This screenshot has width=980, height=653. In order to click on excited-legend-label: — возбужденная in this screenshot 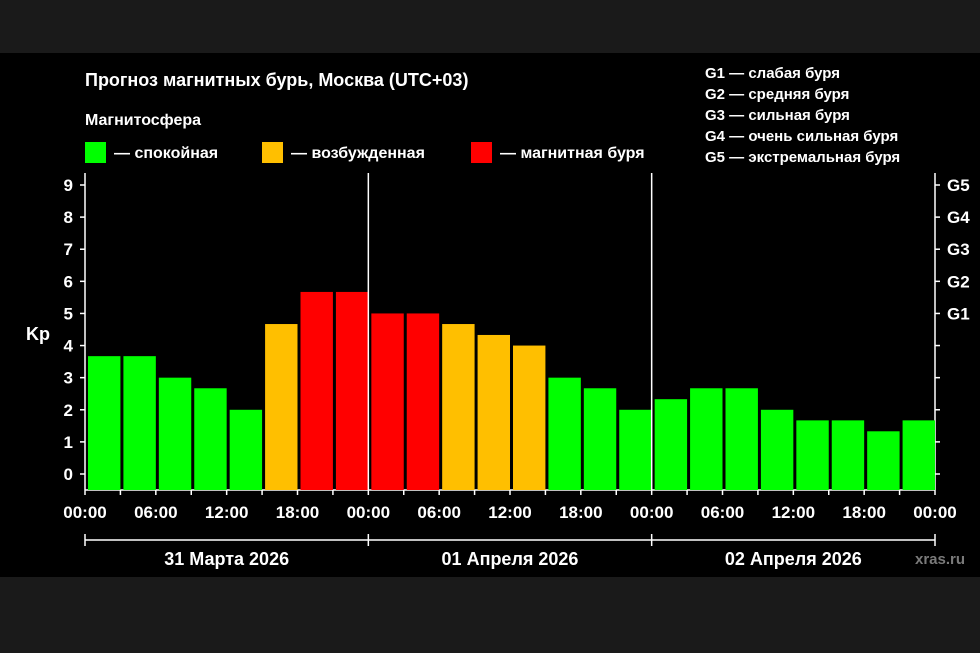, I will do `click(358, 153)`.